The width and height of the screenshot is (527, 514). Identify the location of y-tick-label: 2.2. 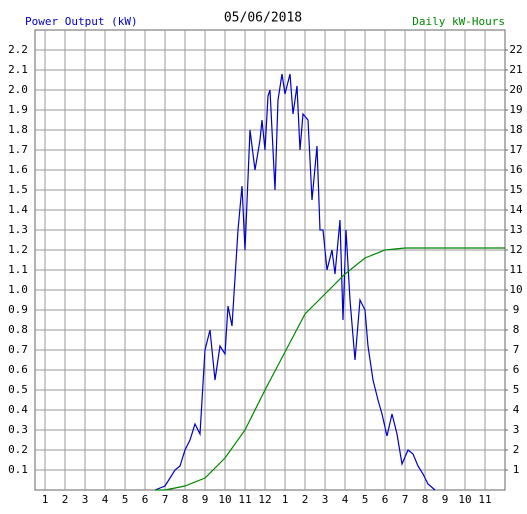
(18, 49).